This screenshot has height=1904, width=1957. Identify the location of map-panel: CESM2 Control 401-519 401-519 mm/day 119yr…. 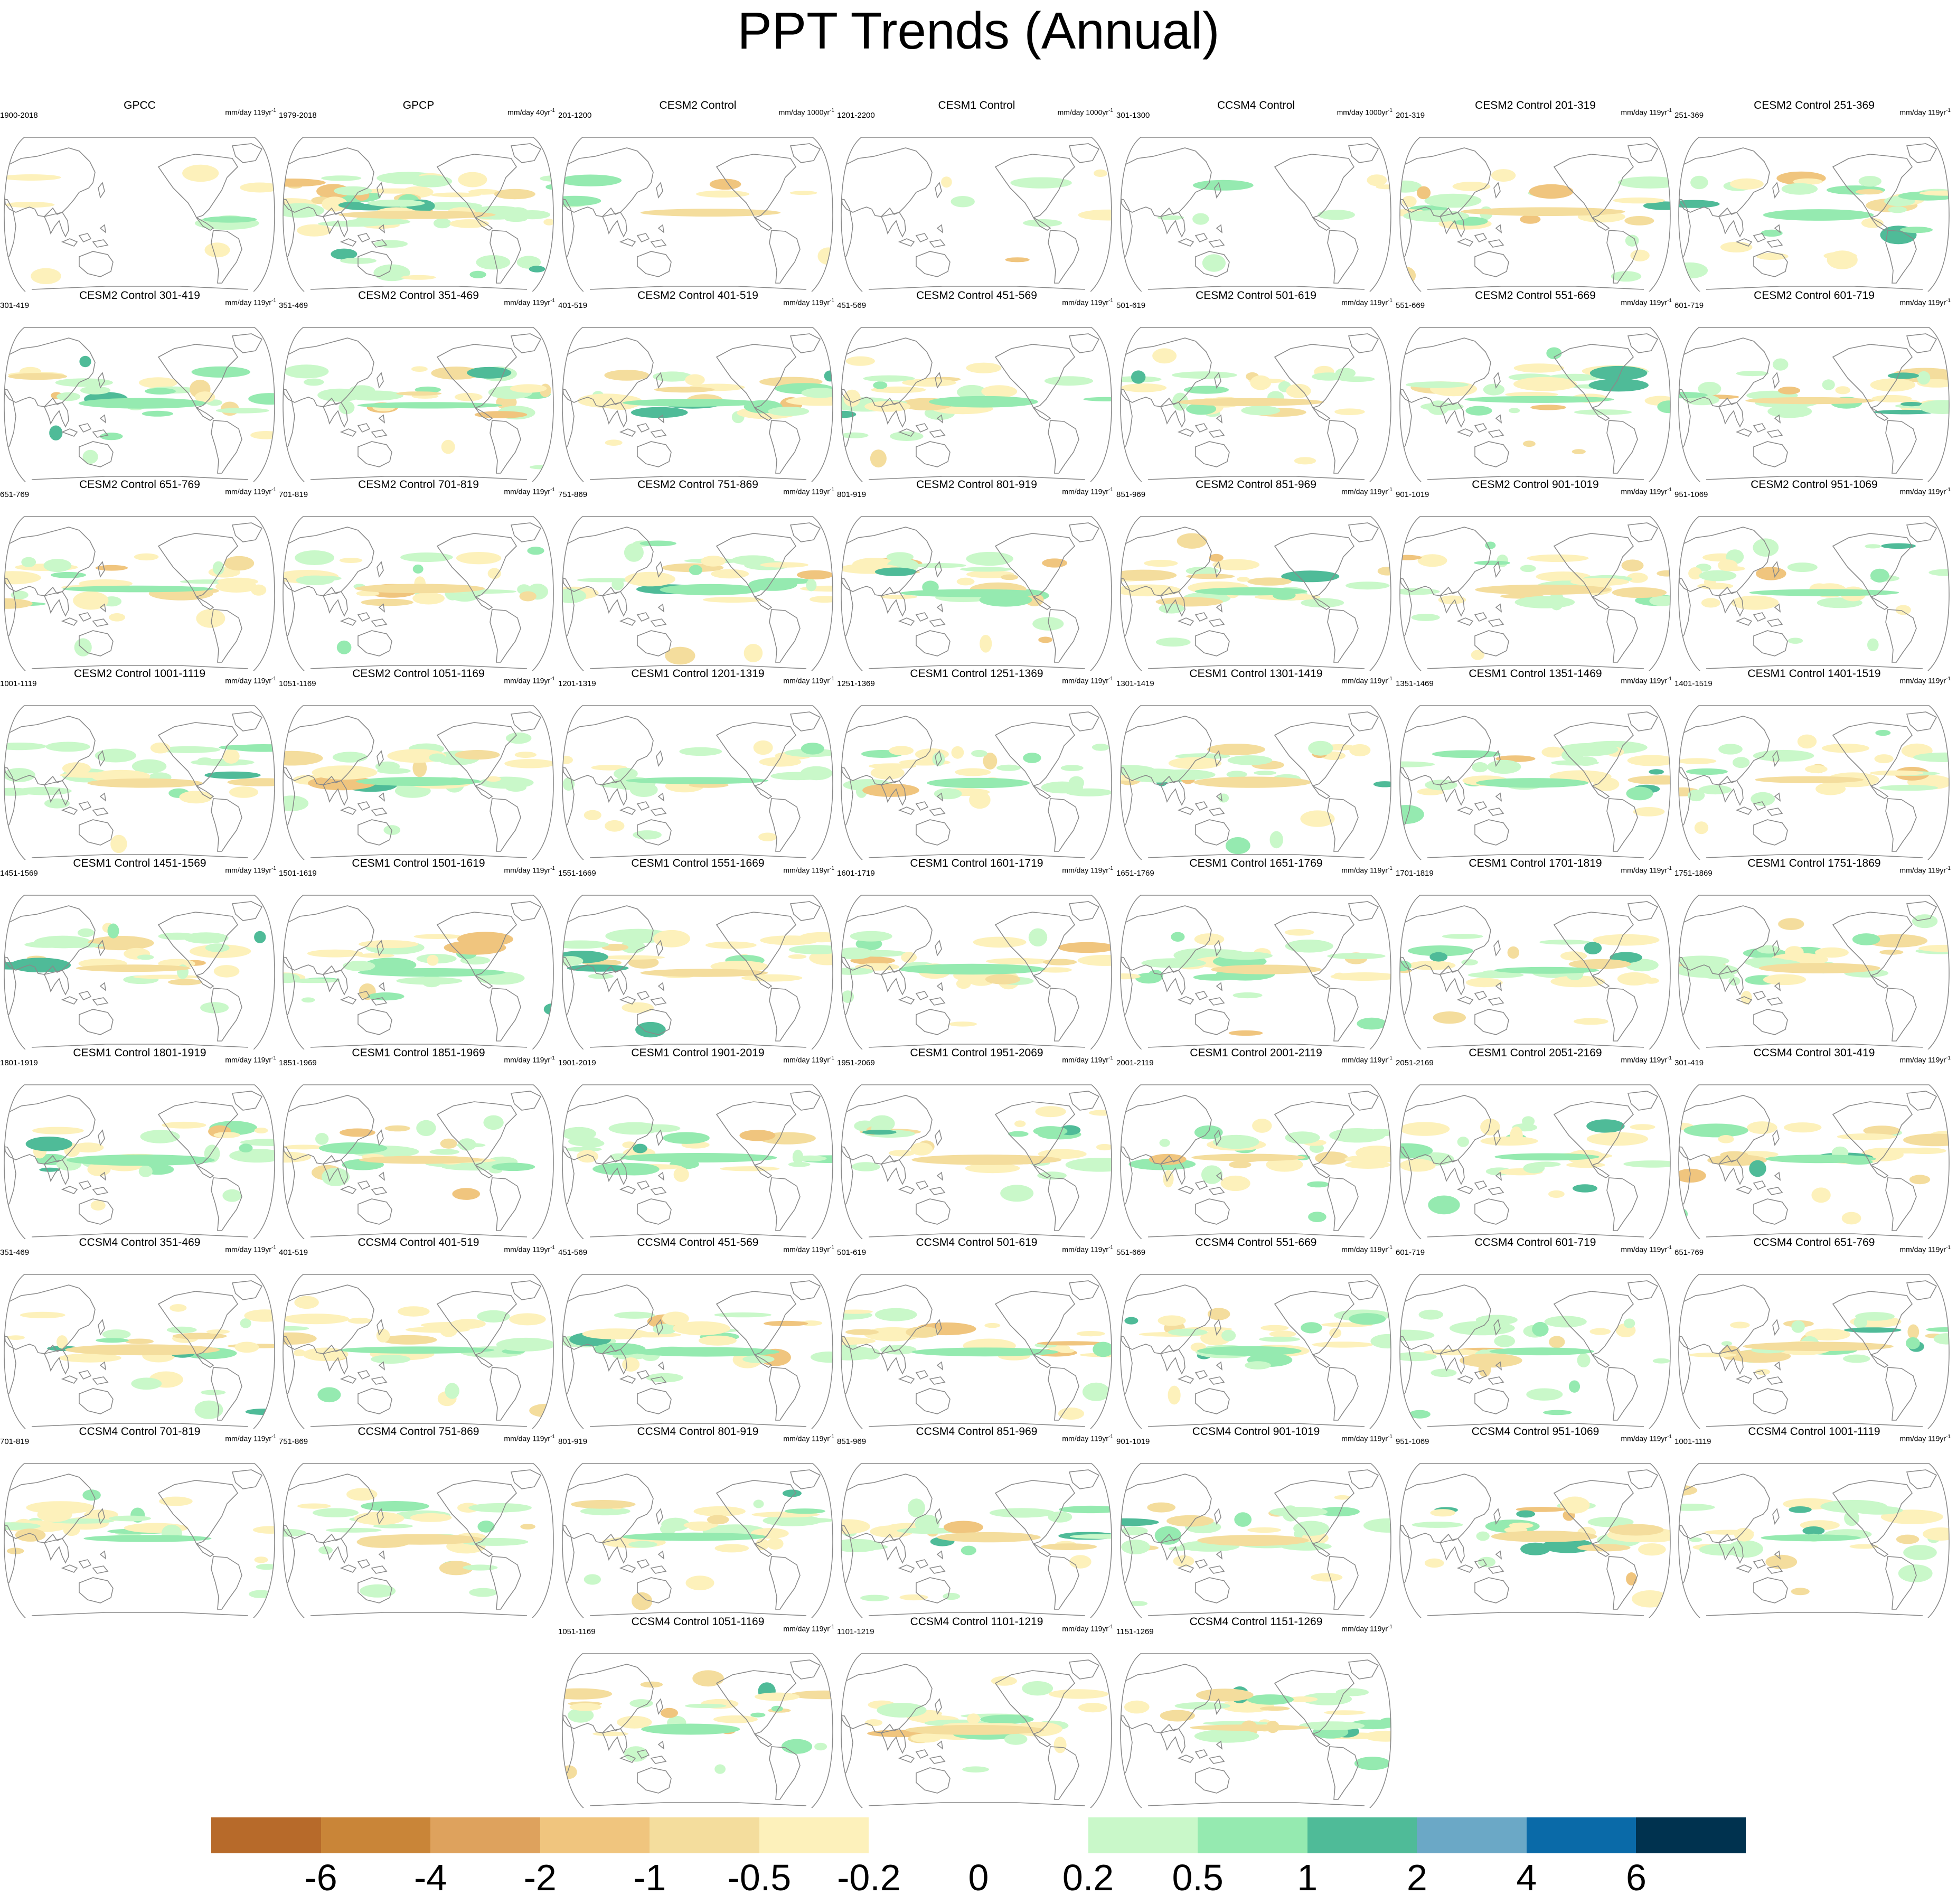
(698, 386).